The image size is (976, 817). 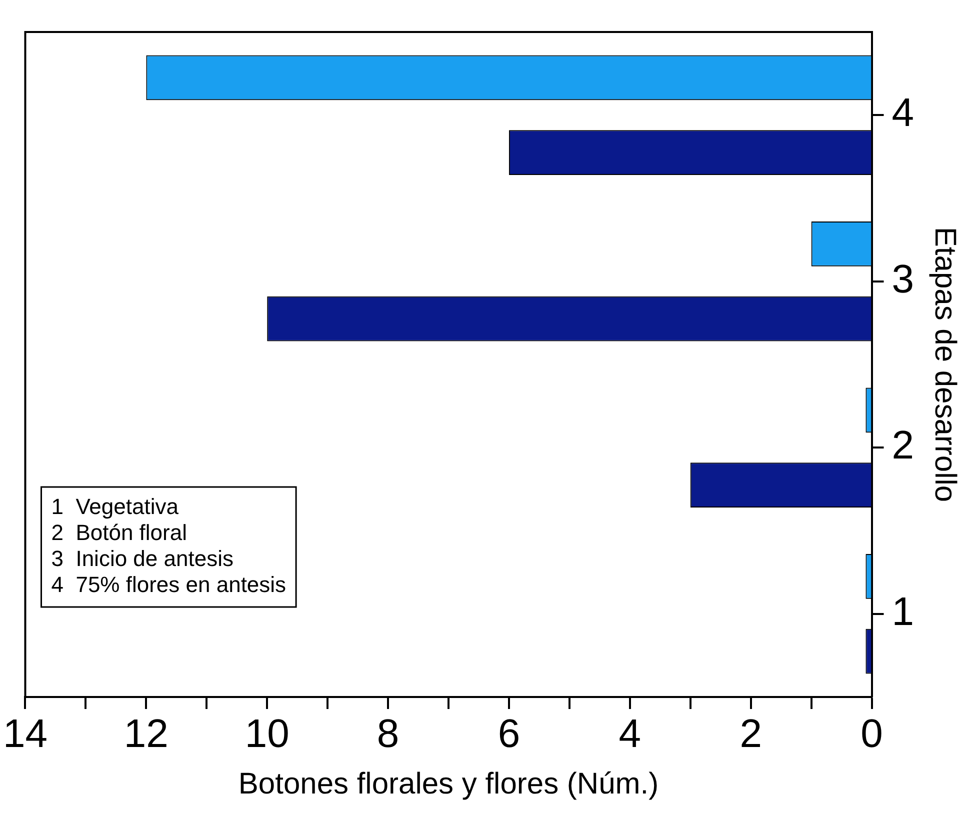 What do you see at coordinates (945, 364) in the screenshot?
I see `y-axis-title: Etapas de desarrollo` at bounding box center [945, 364].